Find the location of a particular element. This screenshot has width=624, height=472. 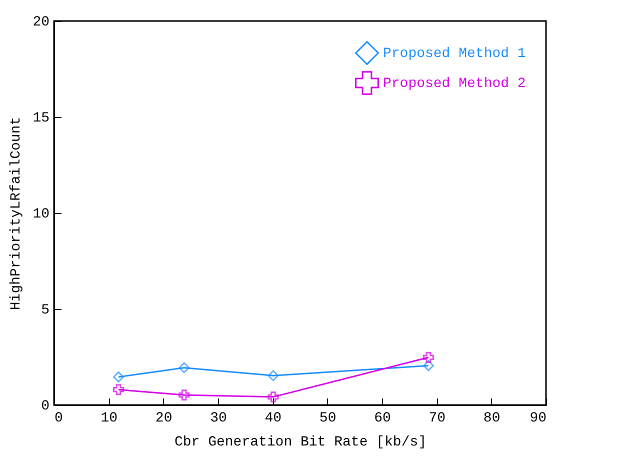

y-tick-label: 15 is located at coordinates (41, 118).